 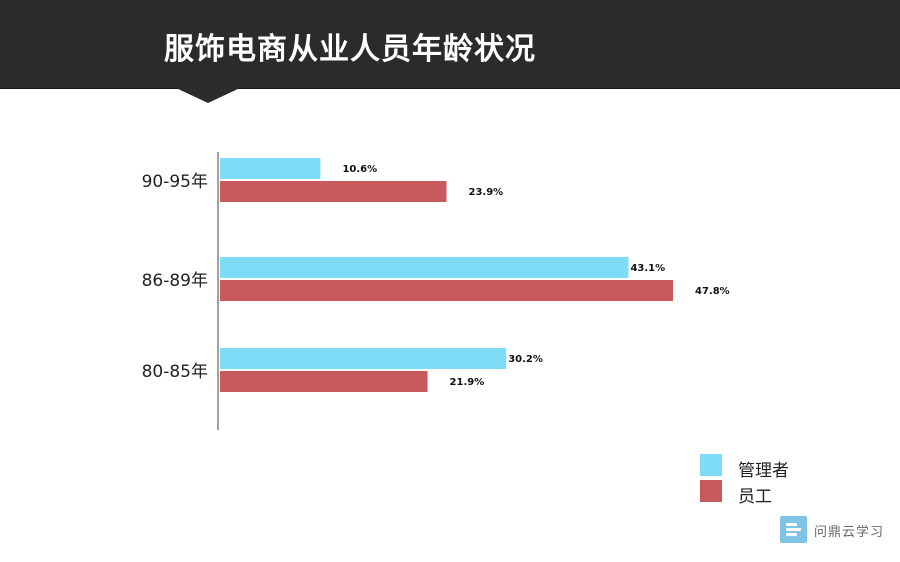 I want to click on brand-logo-icon, so click(x=793, y=529).